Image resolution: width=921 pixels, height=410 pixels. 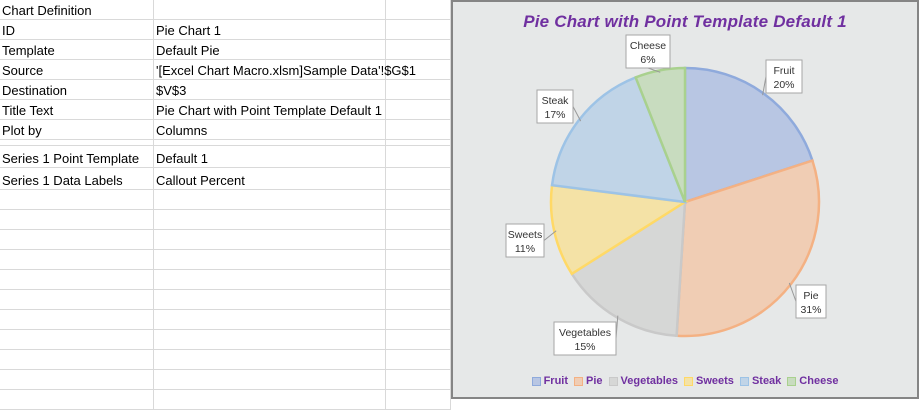 I want to click on data-label-vegetables: Vegetables 15%, so click(x=586, y=335).